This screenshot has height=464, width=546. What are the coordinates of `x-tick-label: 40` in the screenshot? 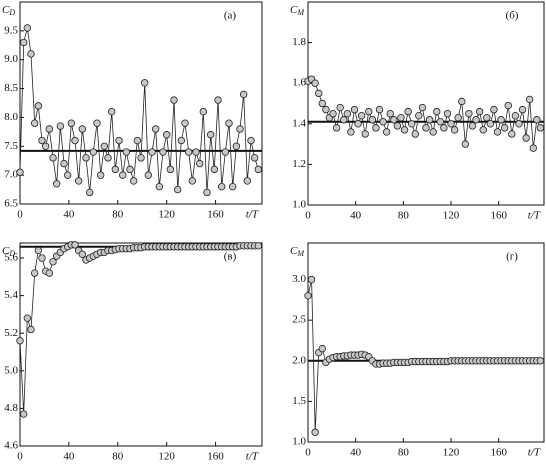 It's located at (69, 215).